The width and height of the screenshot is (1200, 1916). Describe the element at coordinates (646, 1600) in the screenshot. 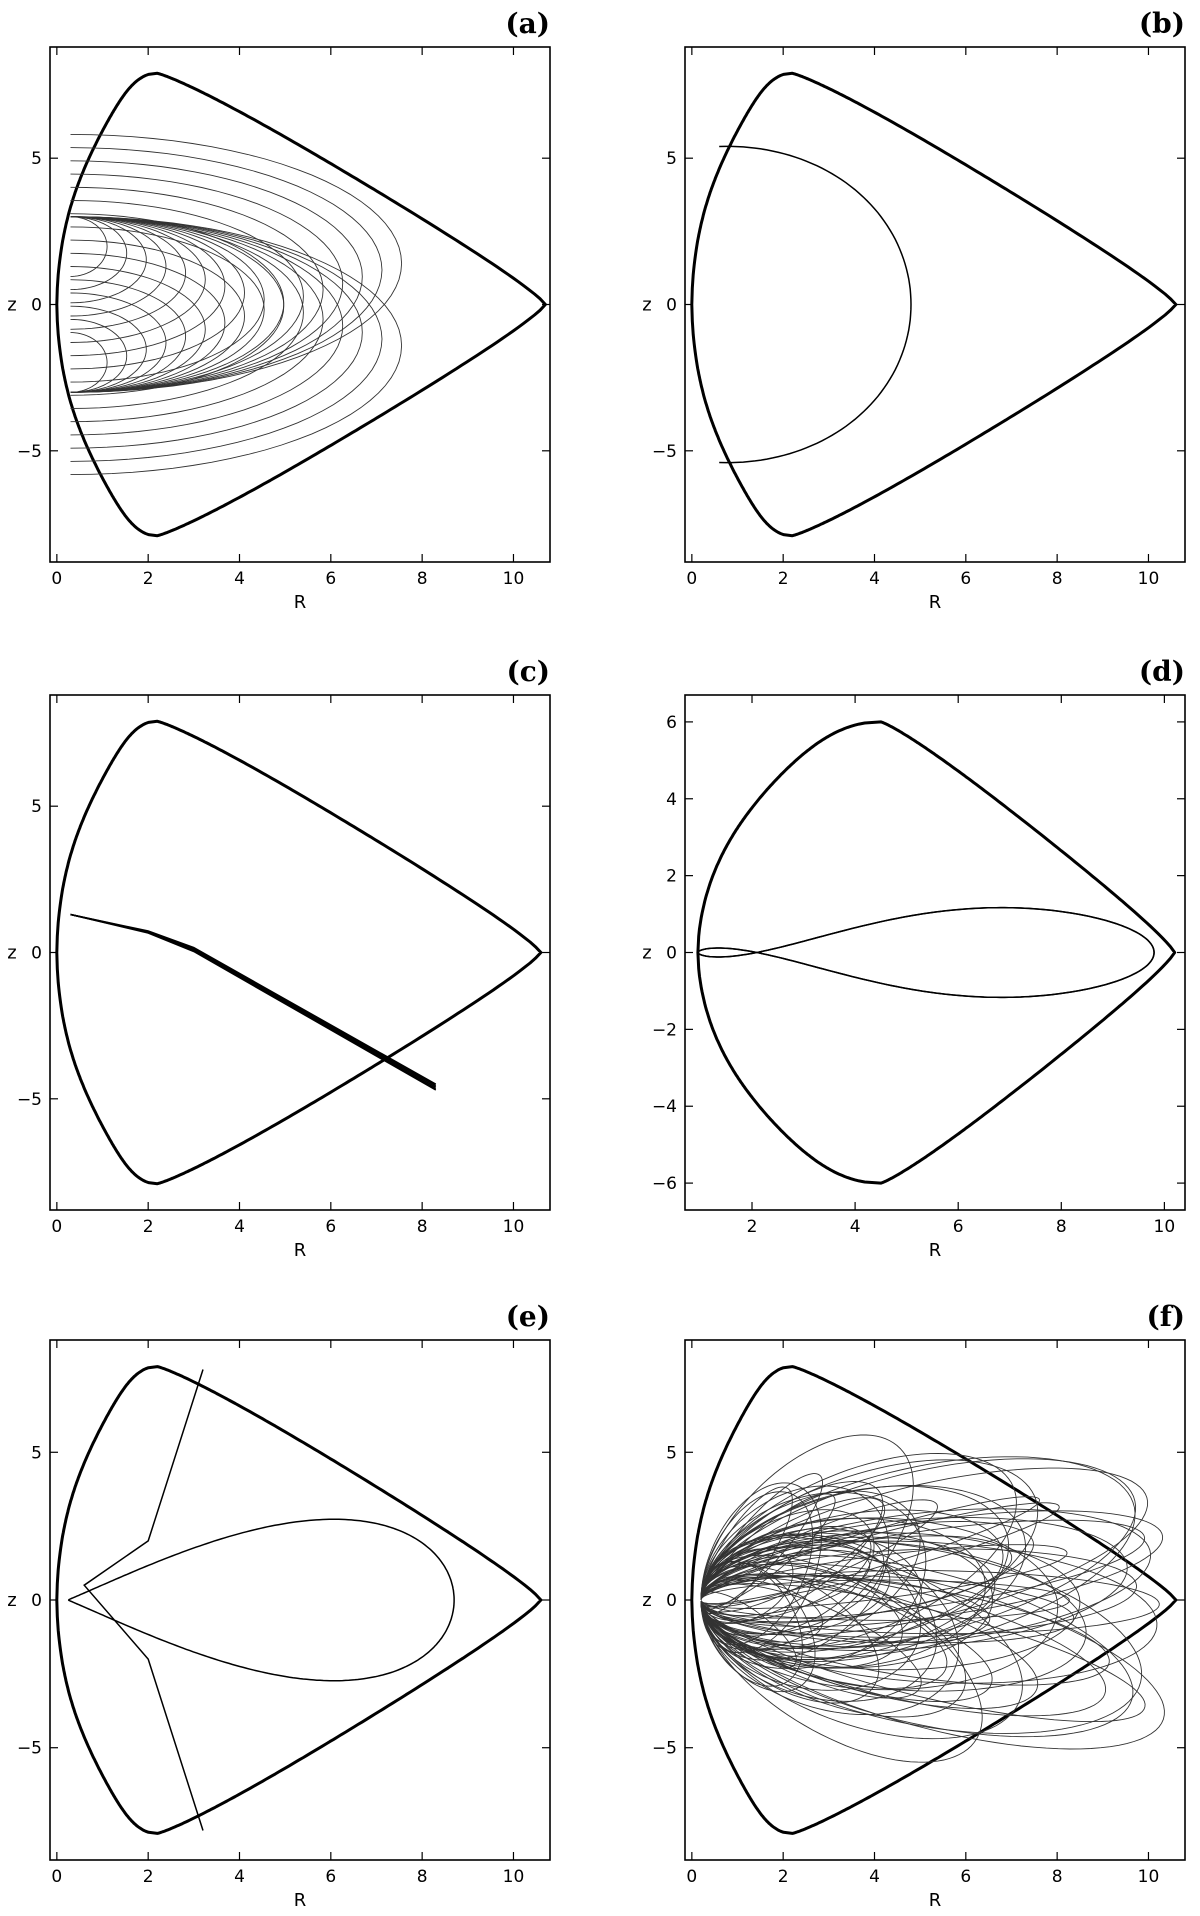

I see `y-axis-label: z` at that location.